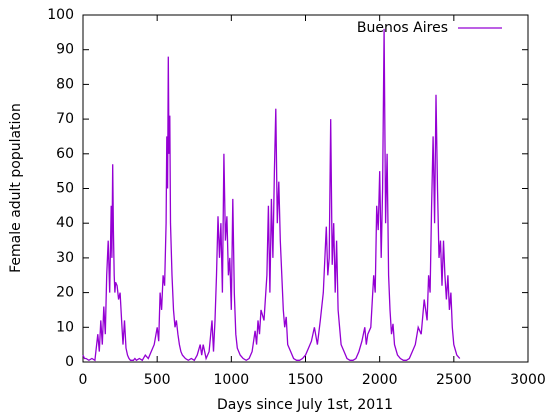 The width and height of the screenshot is (550, 418). What do you see at coordinates (16, 188) in the screenshot?
I see `y-axis-label: Female adult population` at bounding box center [16, 188].